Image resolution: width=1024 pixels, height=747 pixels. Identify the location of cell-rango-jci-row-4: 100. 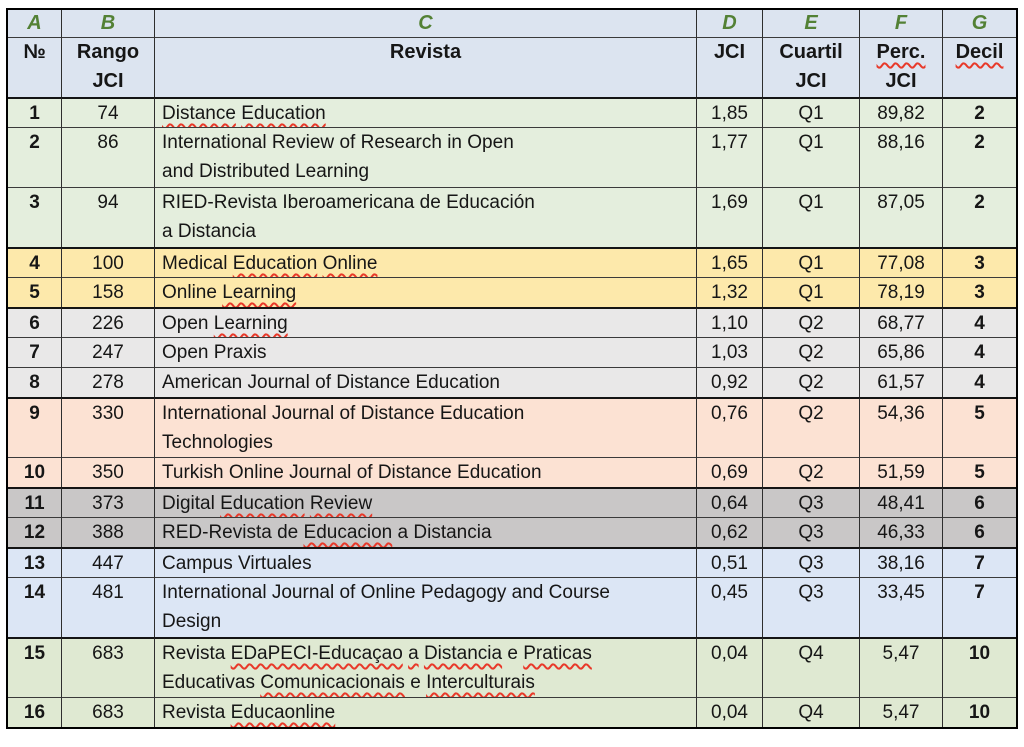
(108, 262).